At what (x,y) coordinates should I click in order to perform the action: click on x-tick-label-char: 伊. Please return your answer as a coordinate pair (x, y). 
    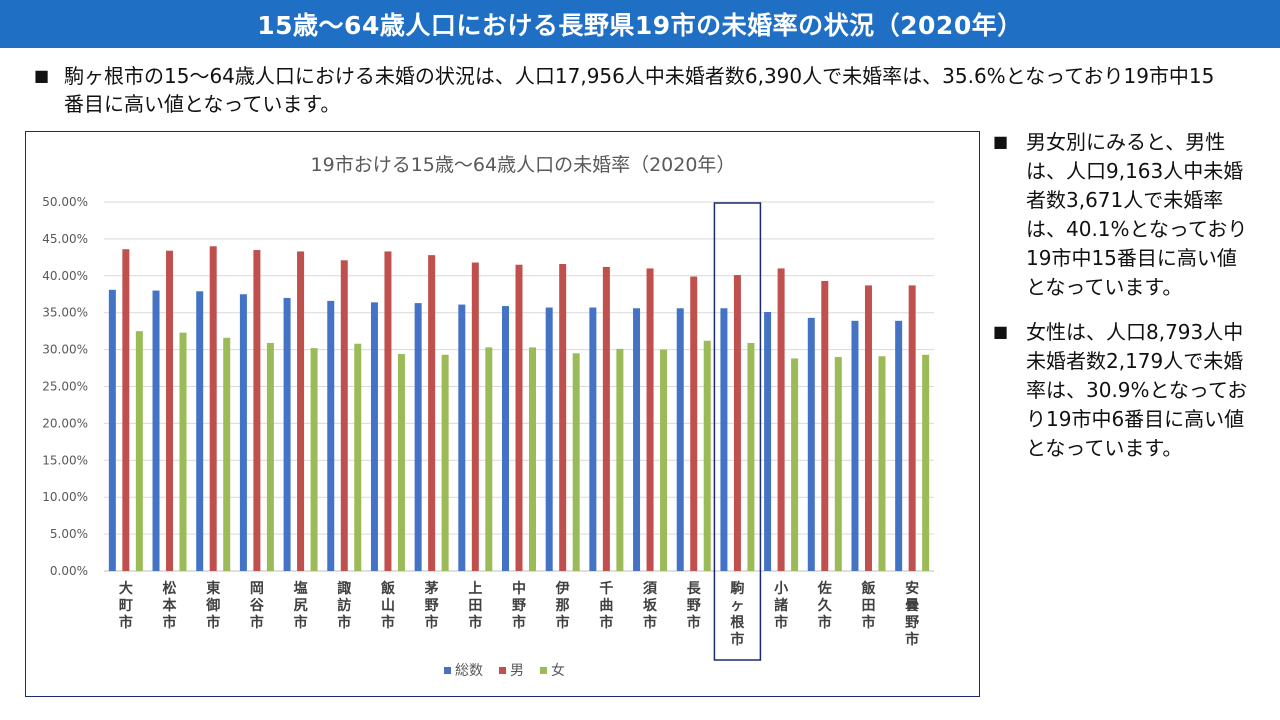
    Looking at the image, I should click on (562, 588).